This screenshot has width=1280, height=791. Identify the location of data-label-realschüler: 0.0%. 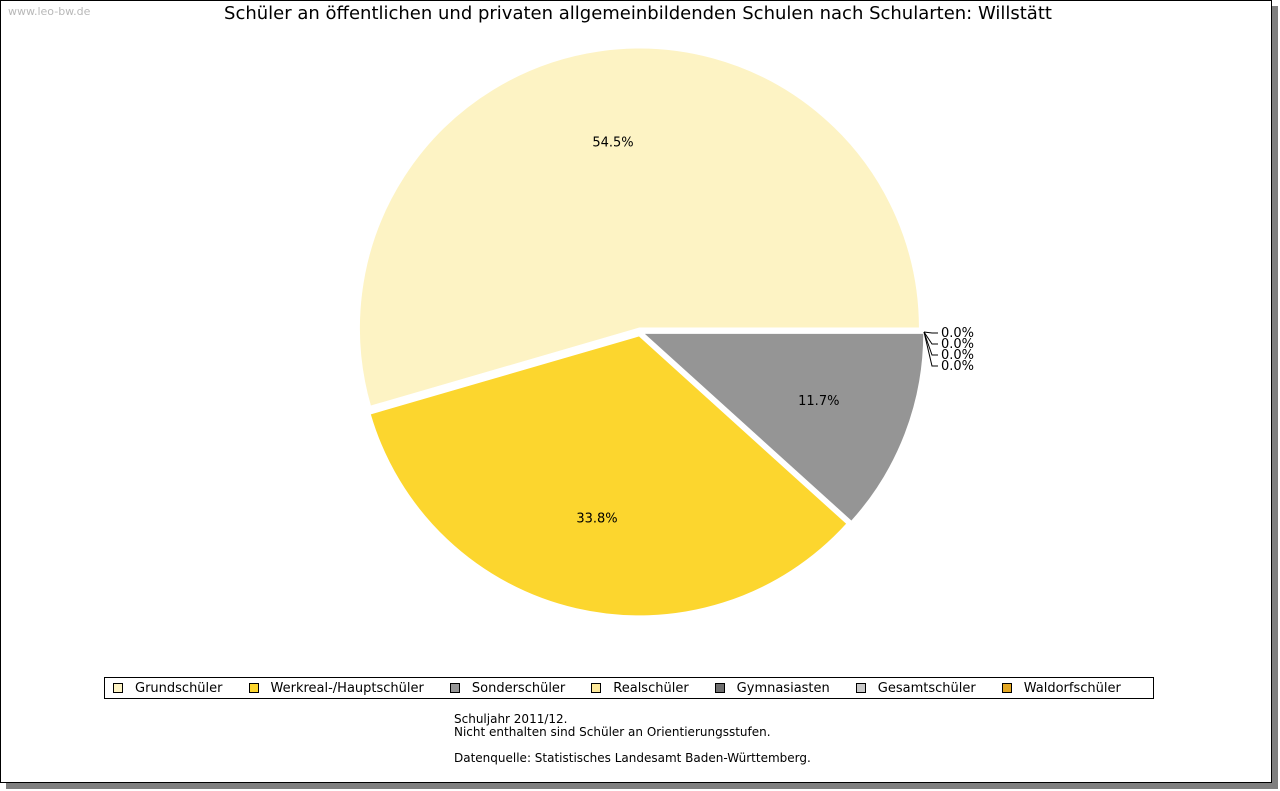
(957, 333).